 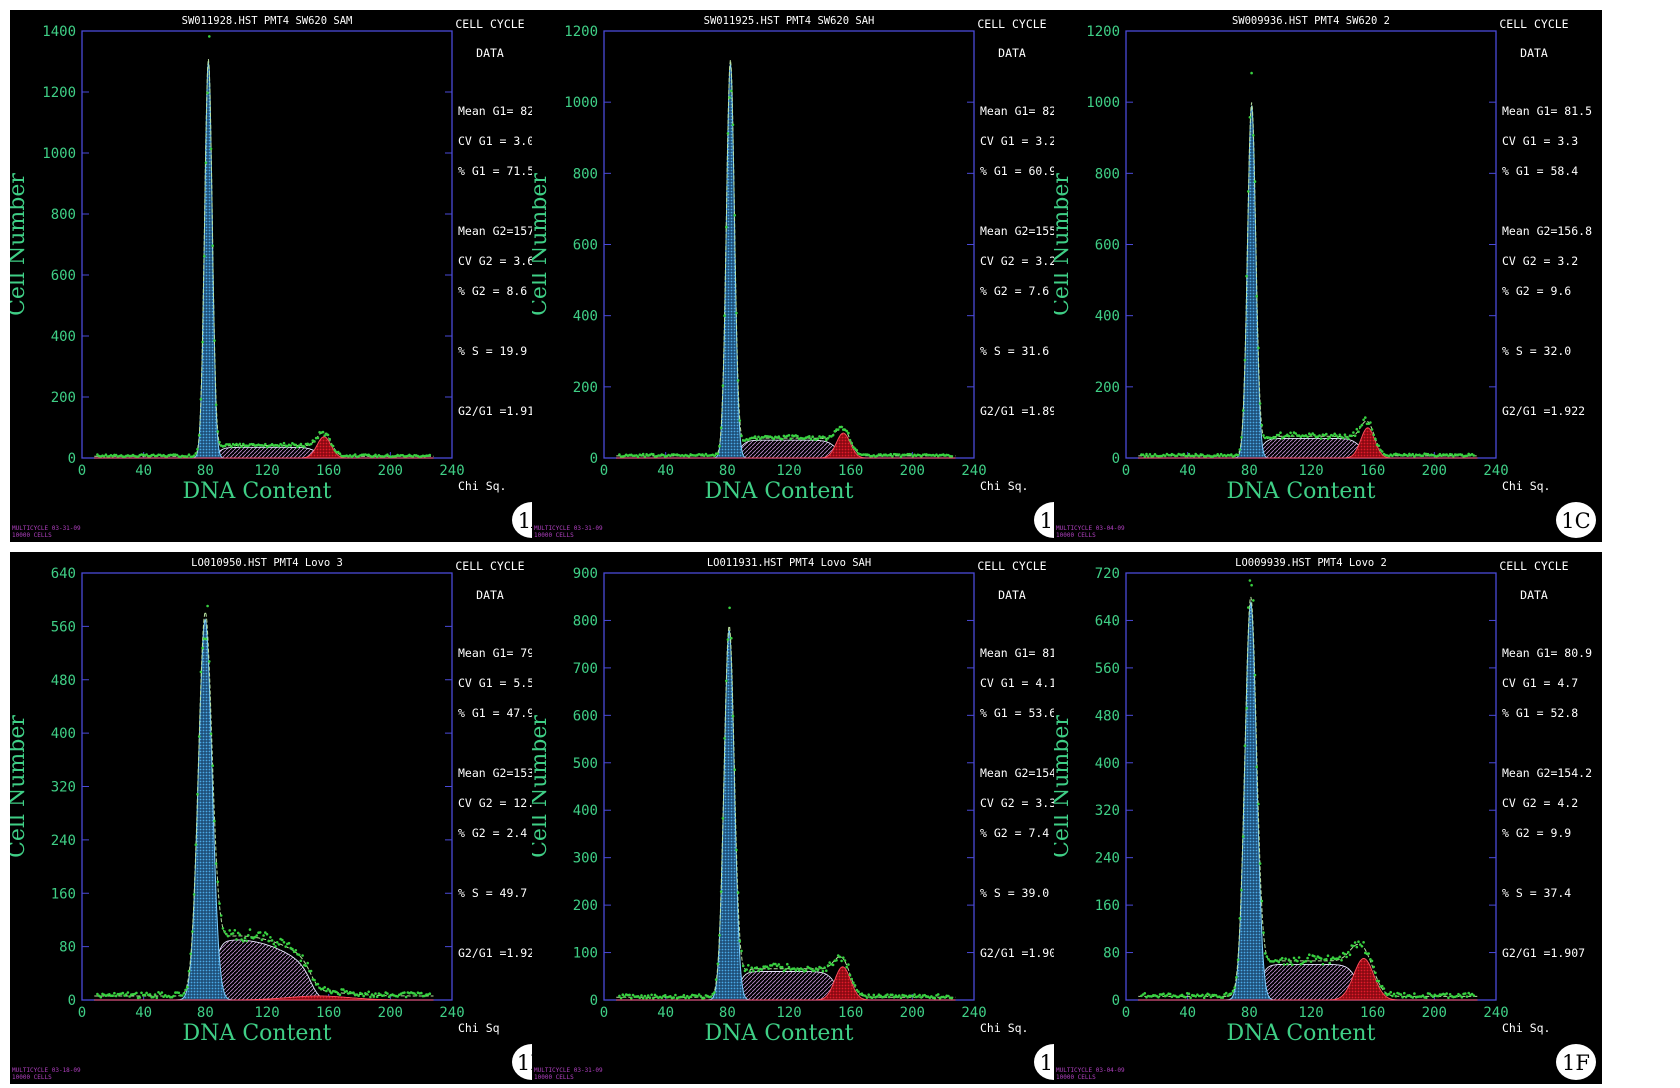 What do you see at coordinates (492, 893) in the screenshot?
I see `stat-line: % S = 49.7` at bounding box center [492, 893].